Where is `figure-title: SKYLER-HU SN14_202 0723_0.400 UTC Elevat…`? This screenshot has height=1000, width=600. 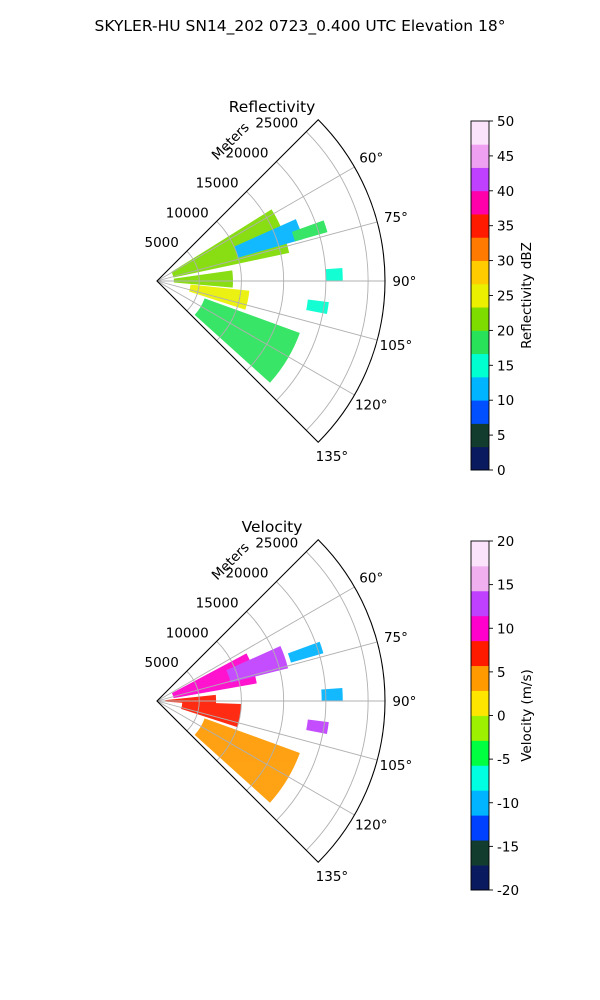 figure-title: SKYLER-HU SN14_202 0723_0.400 UTC Elevat… is located at coordinates (300, 26).